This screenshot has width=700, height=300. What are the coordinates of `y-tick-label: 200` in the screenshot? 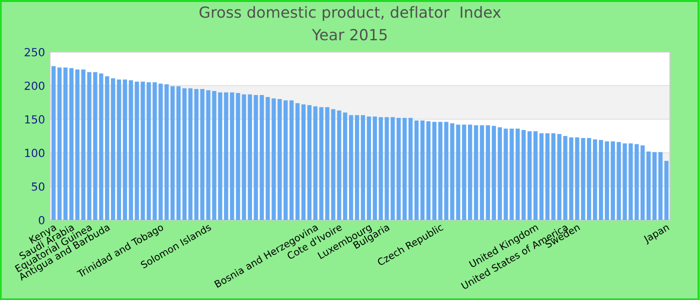 It's located at (34, 86).